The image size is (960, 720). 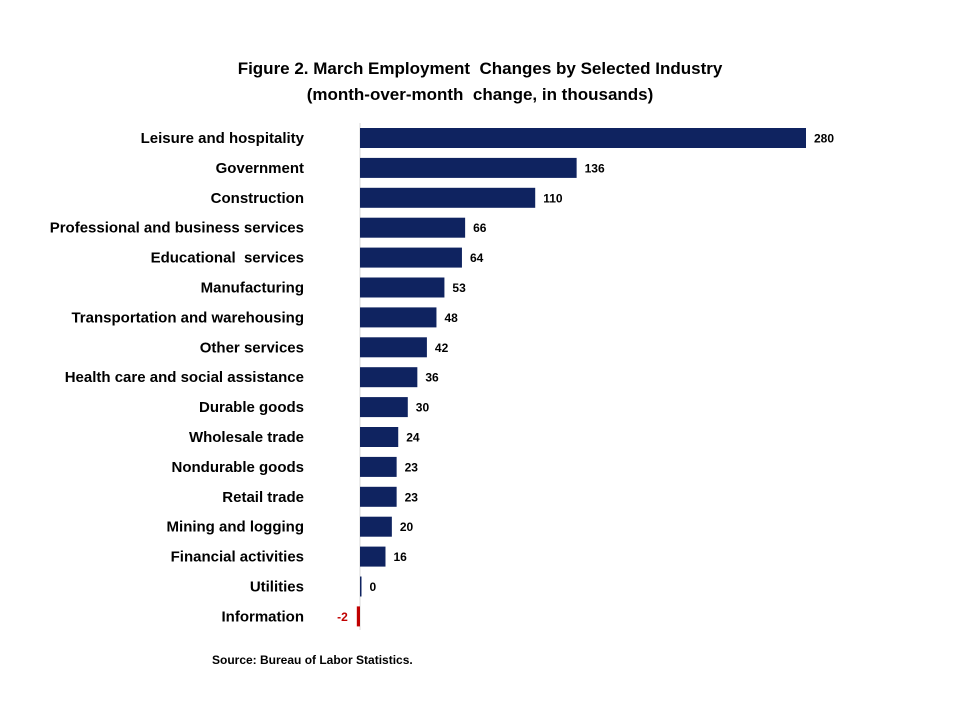 What do you see at coordinates (407, 527) in the screenshot?
I see `value-label: 20` at bounding box center [407, 527].